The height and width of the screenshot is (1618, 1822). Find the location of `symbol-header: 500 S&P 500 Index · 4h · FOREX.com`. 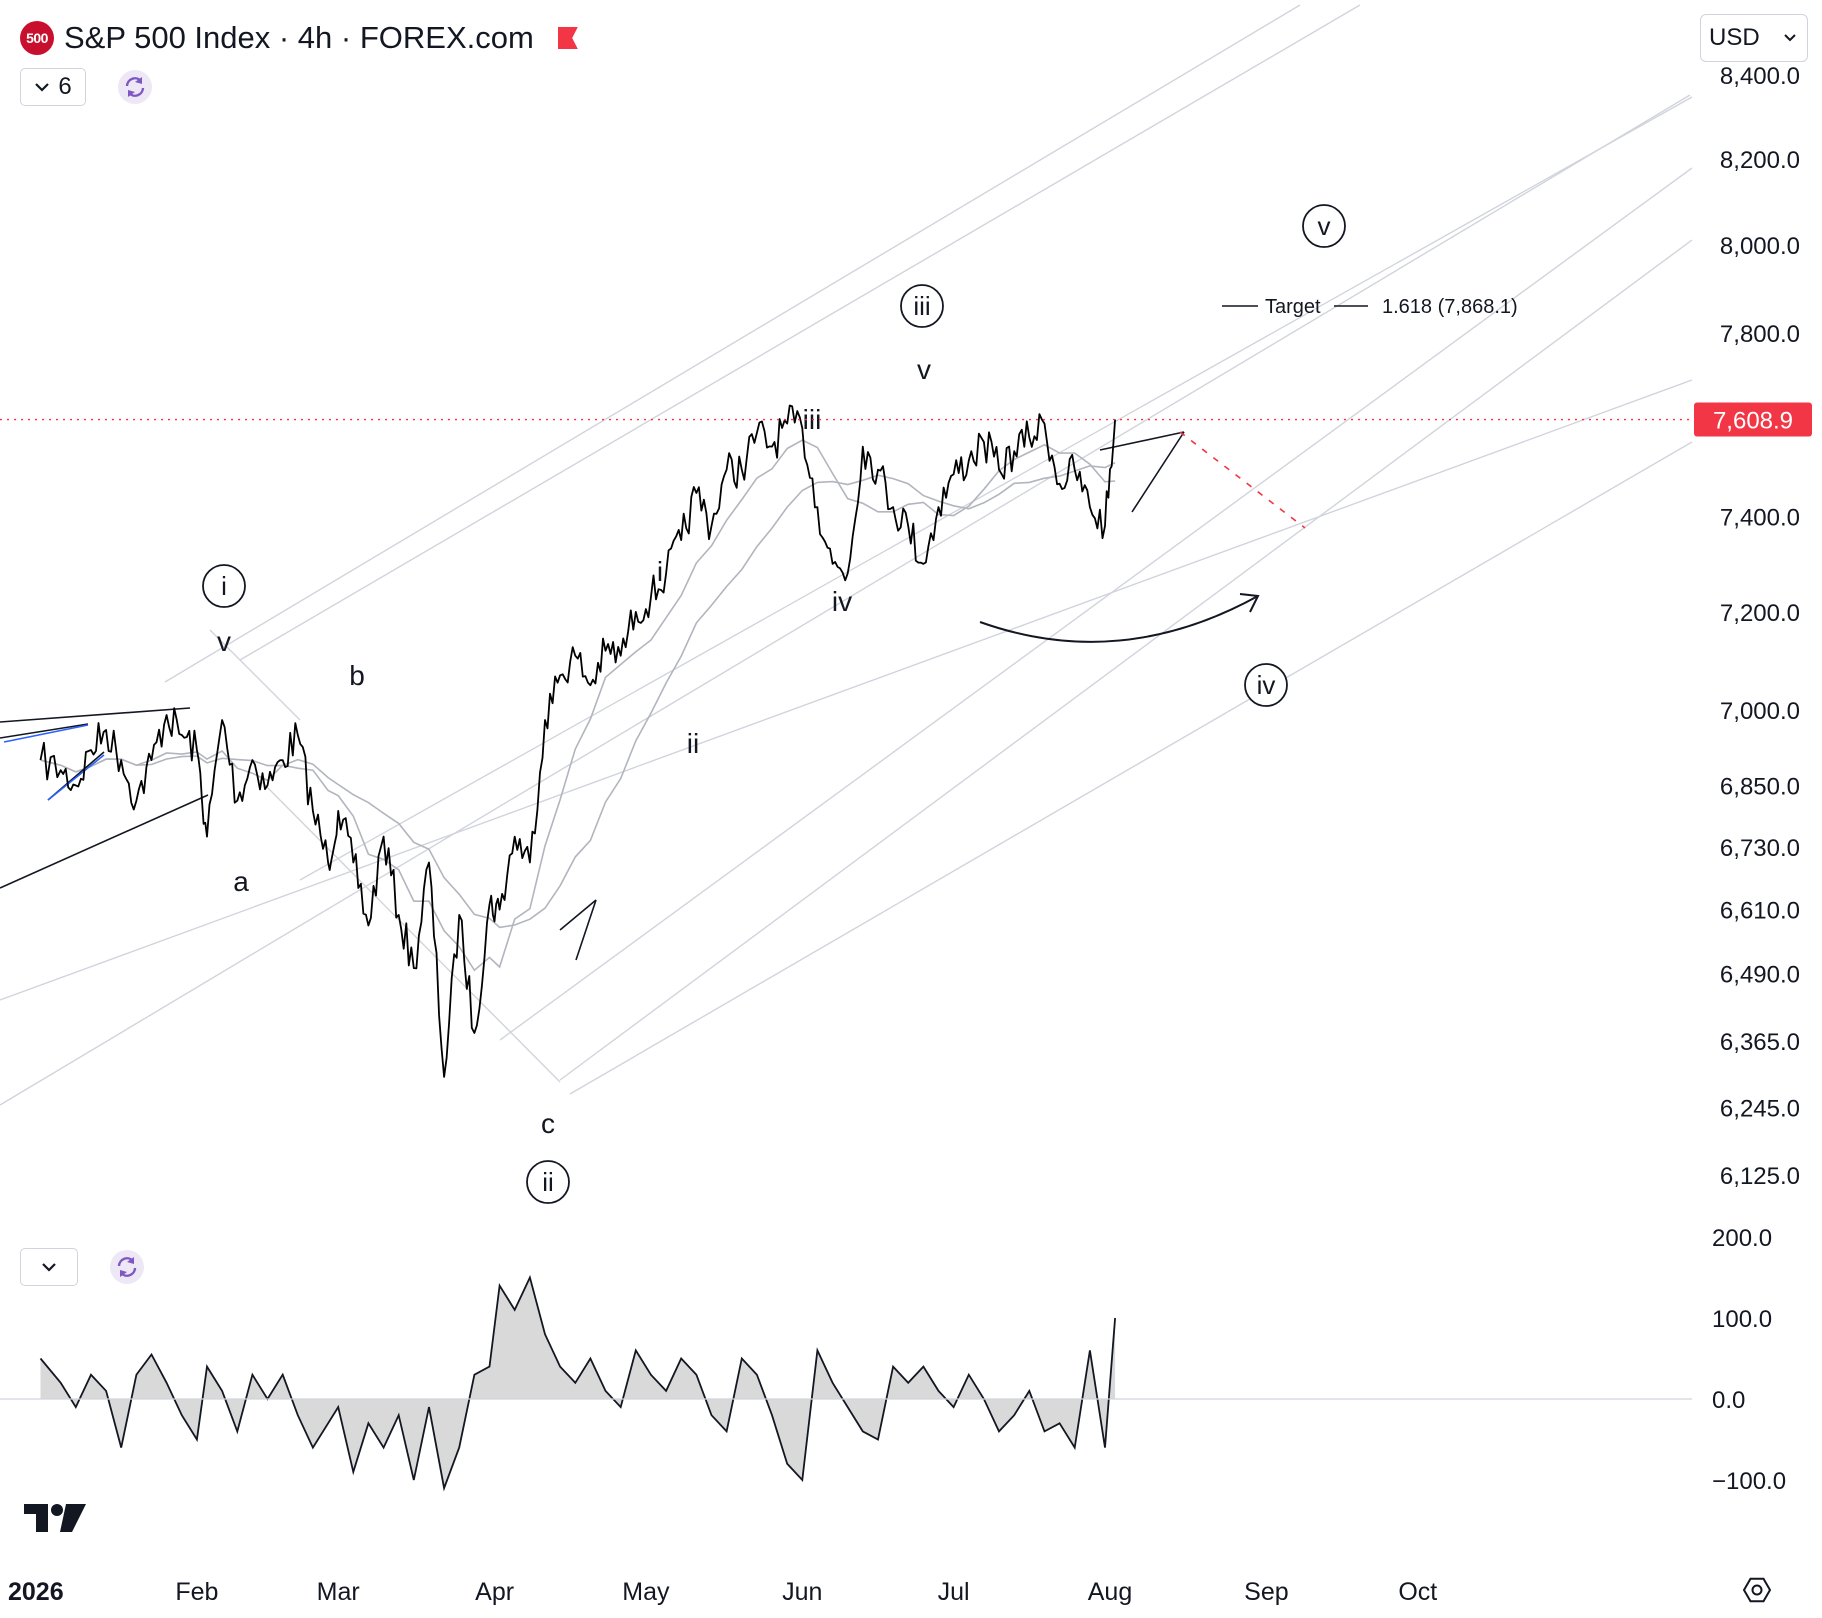

symbol-header: 500 S&P 500 Index · 4h · FOREX.com is located at coordinates (299, 38).